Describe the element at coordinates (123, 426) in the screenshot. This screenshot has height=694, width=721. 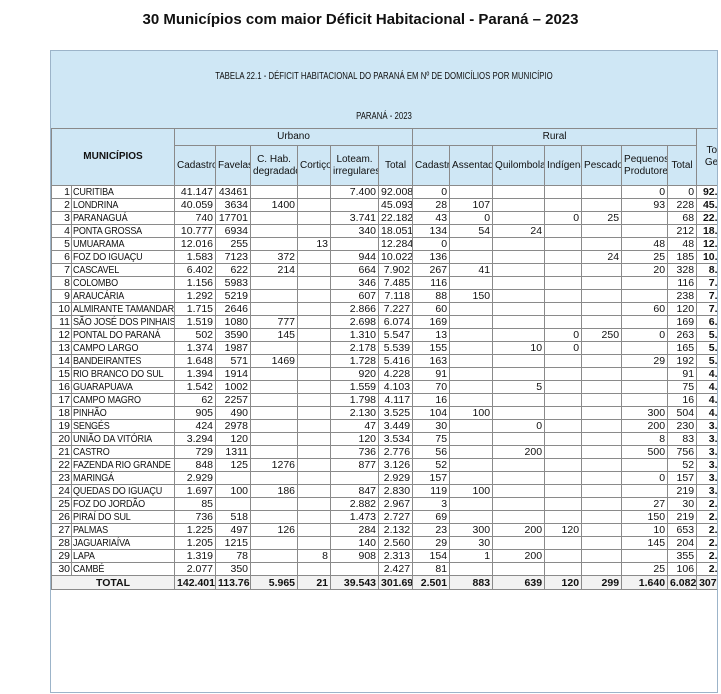
I see `municipality-name: SENGÉS` at that location.